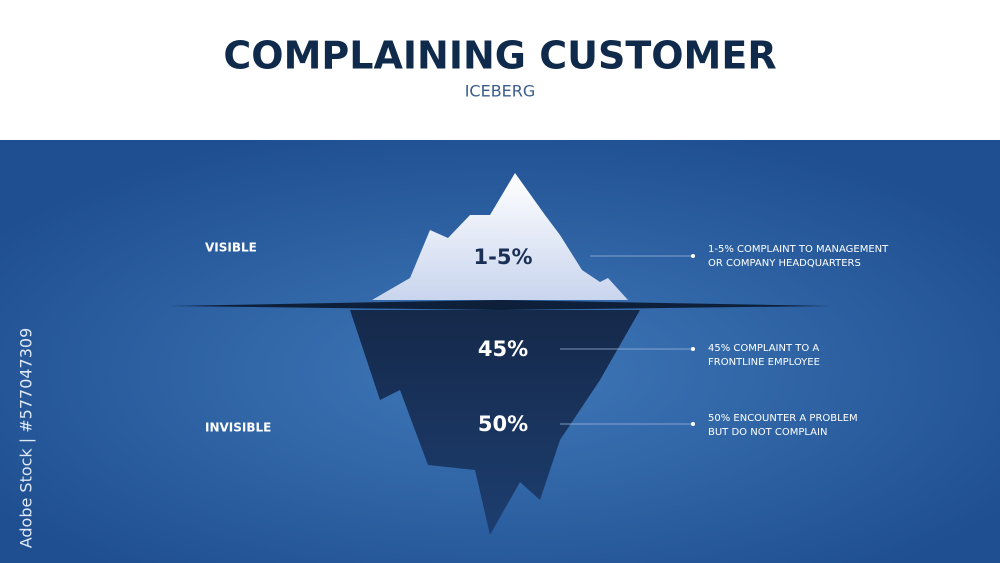 This screenshot has height=563, width=1000. I want to click on percent: 45%, so click(503, 349).